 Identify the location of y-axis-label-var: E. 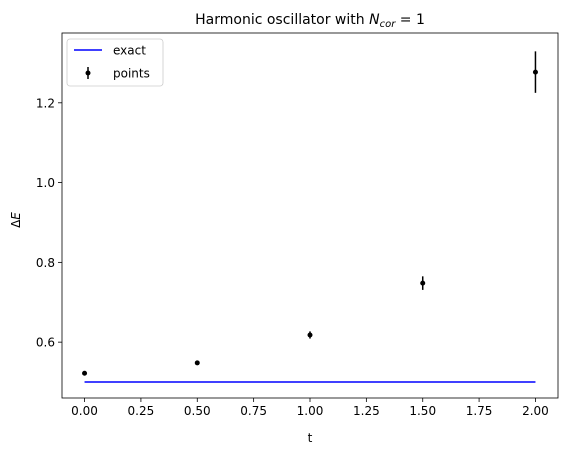
(16, 216).